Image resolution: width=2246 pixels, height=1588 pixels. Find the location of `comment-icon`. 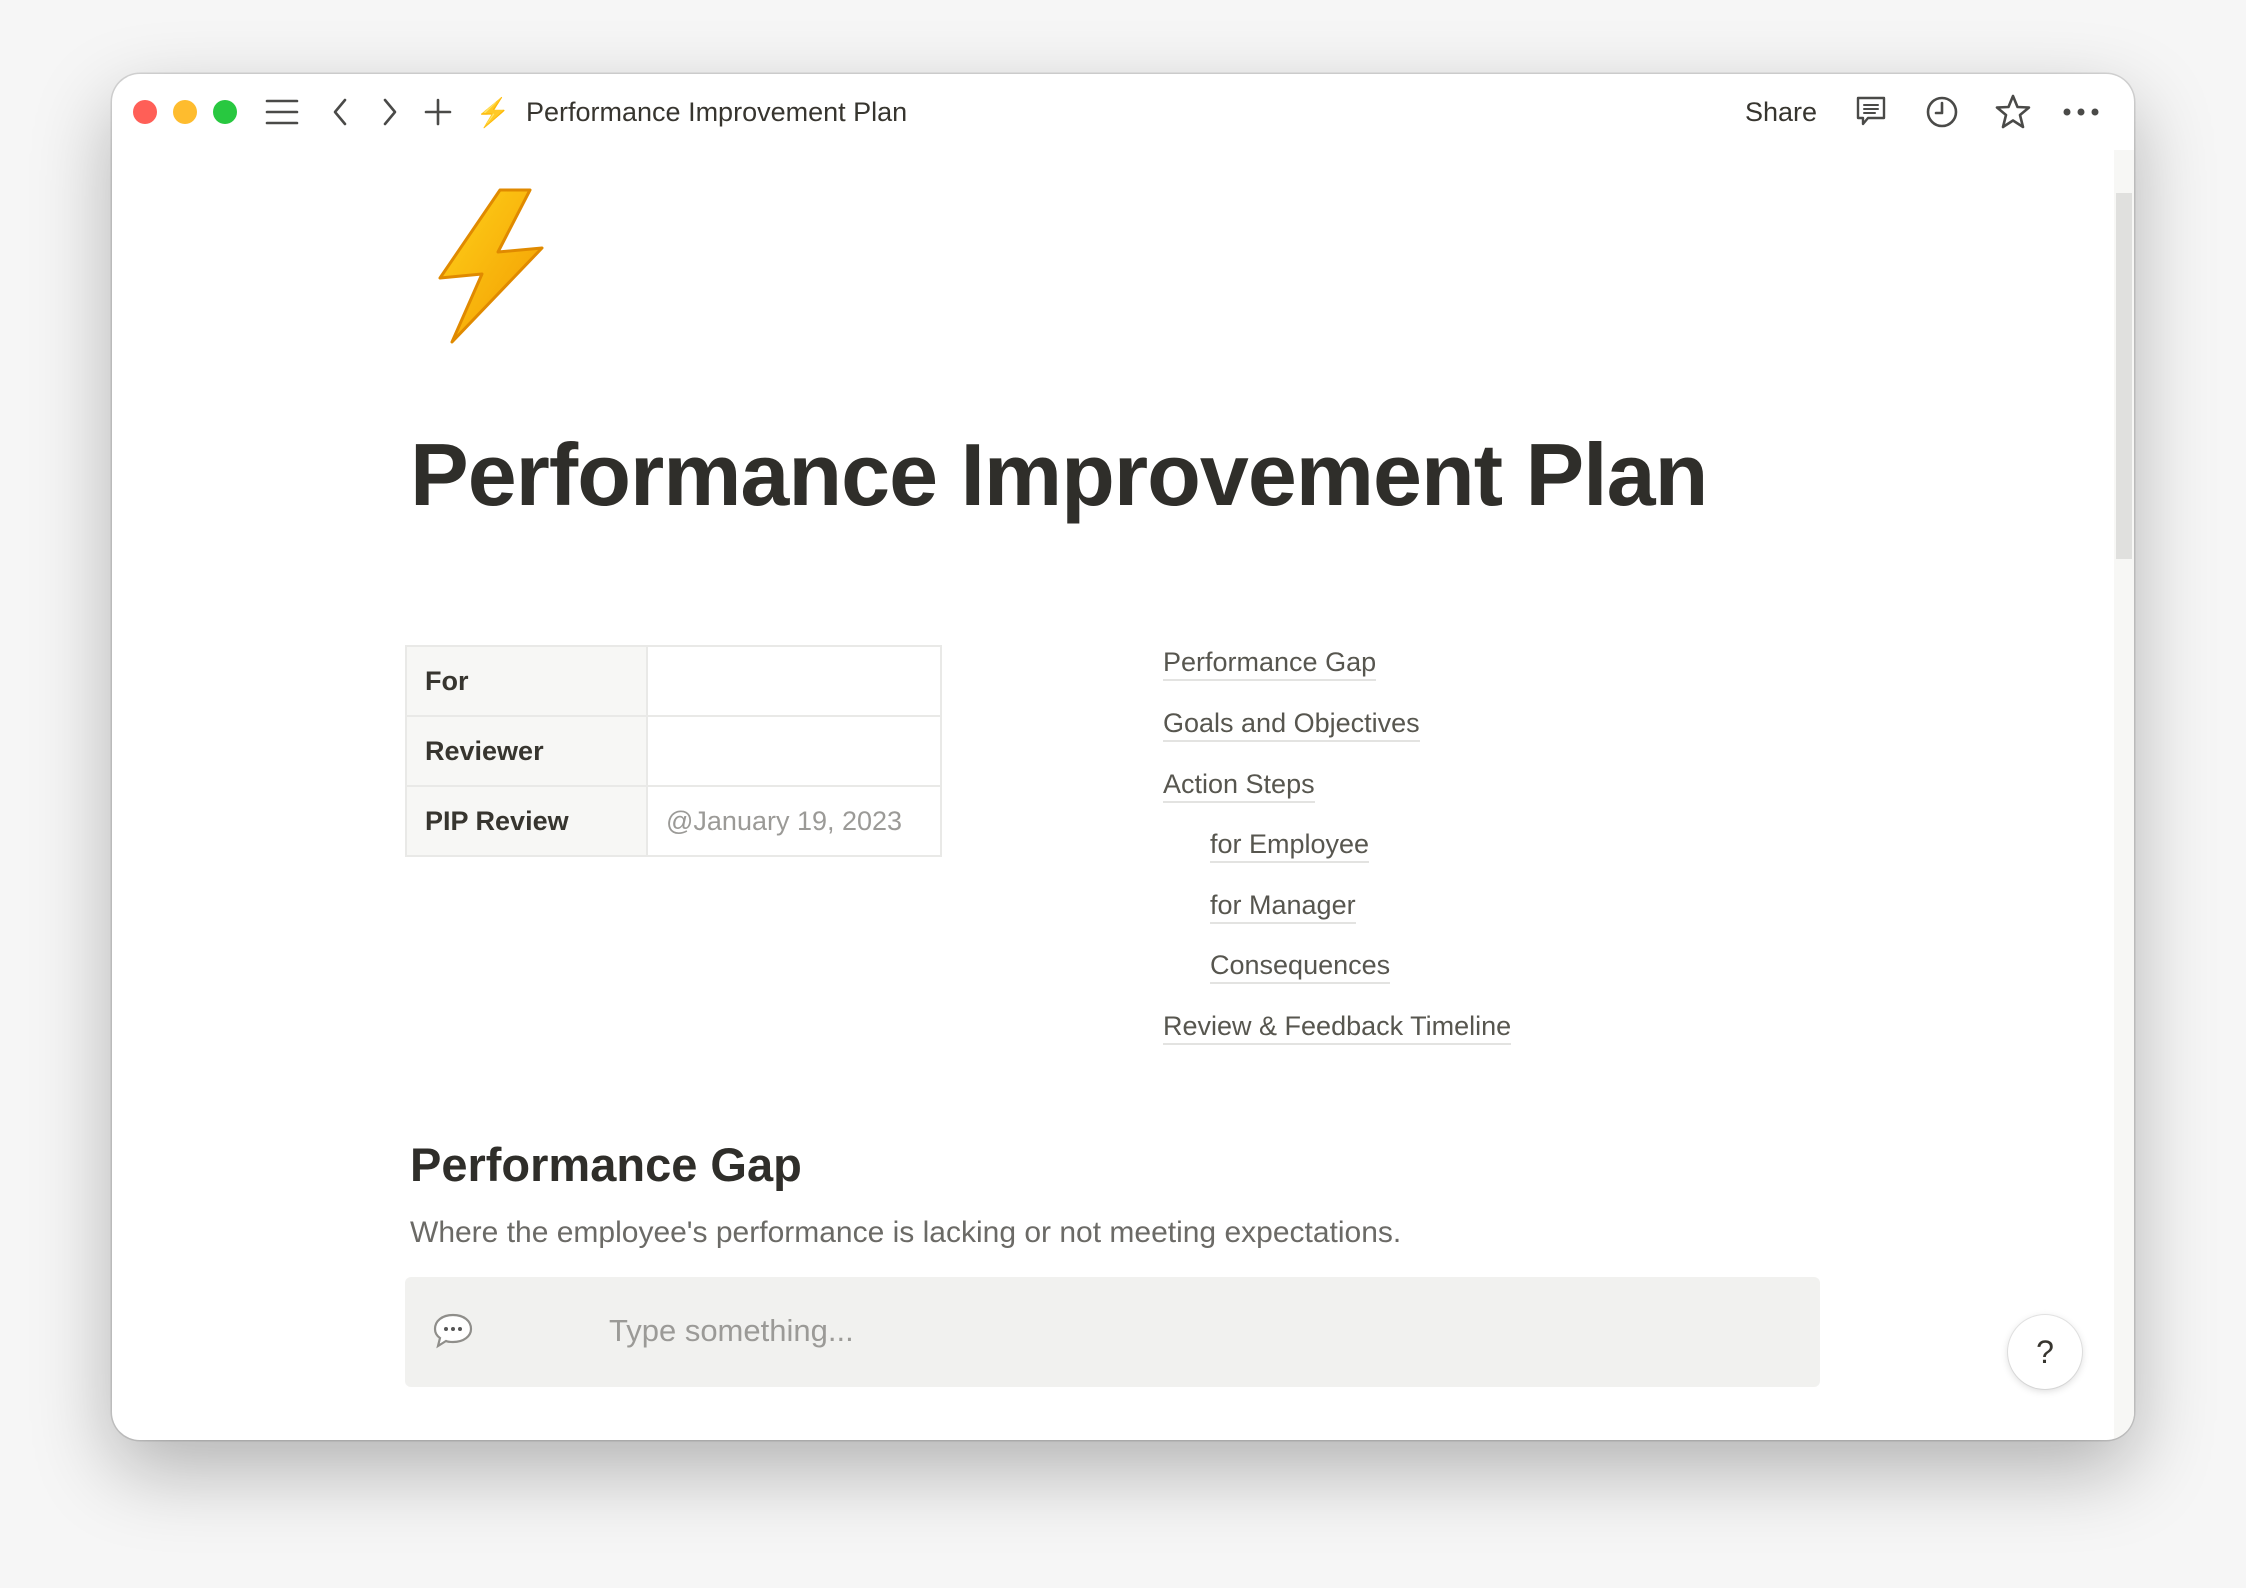

comment-icon is located at coordinates (1871, 112).